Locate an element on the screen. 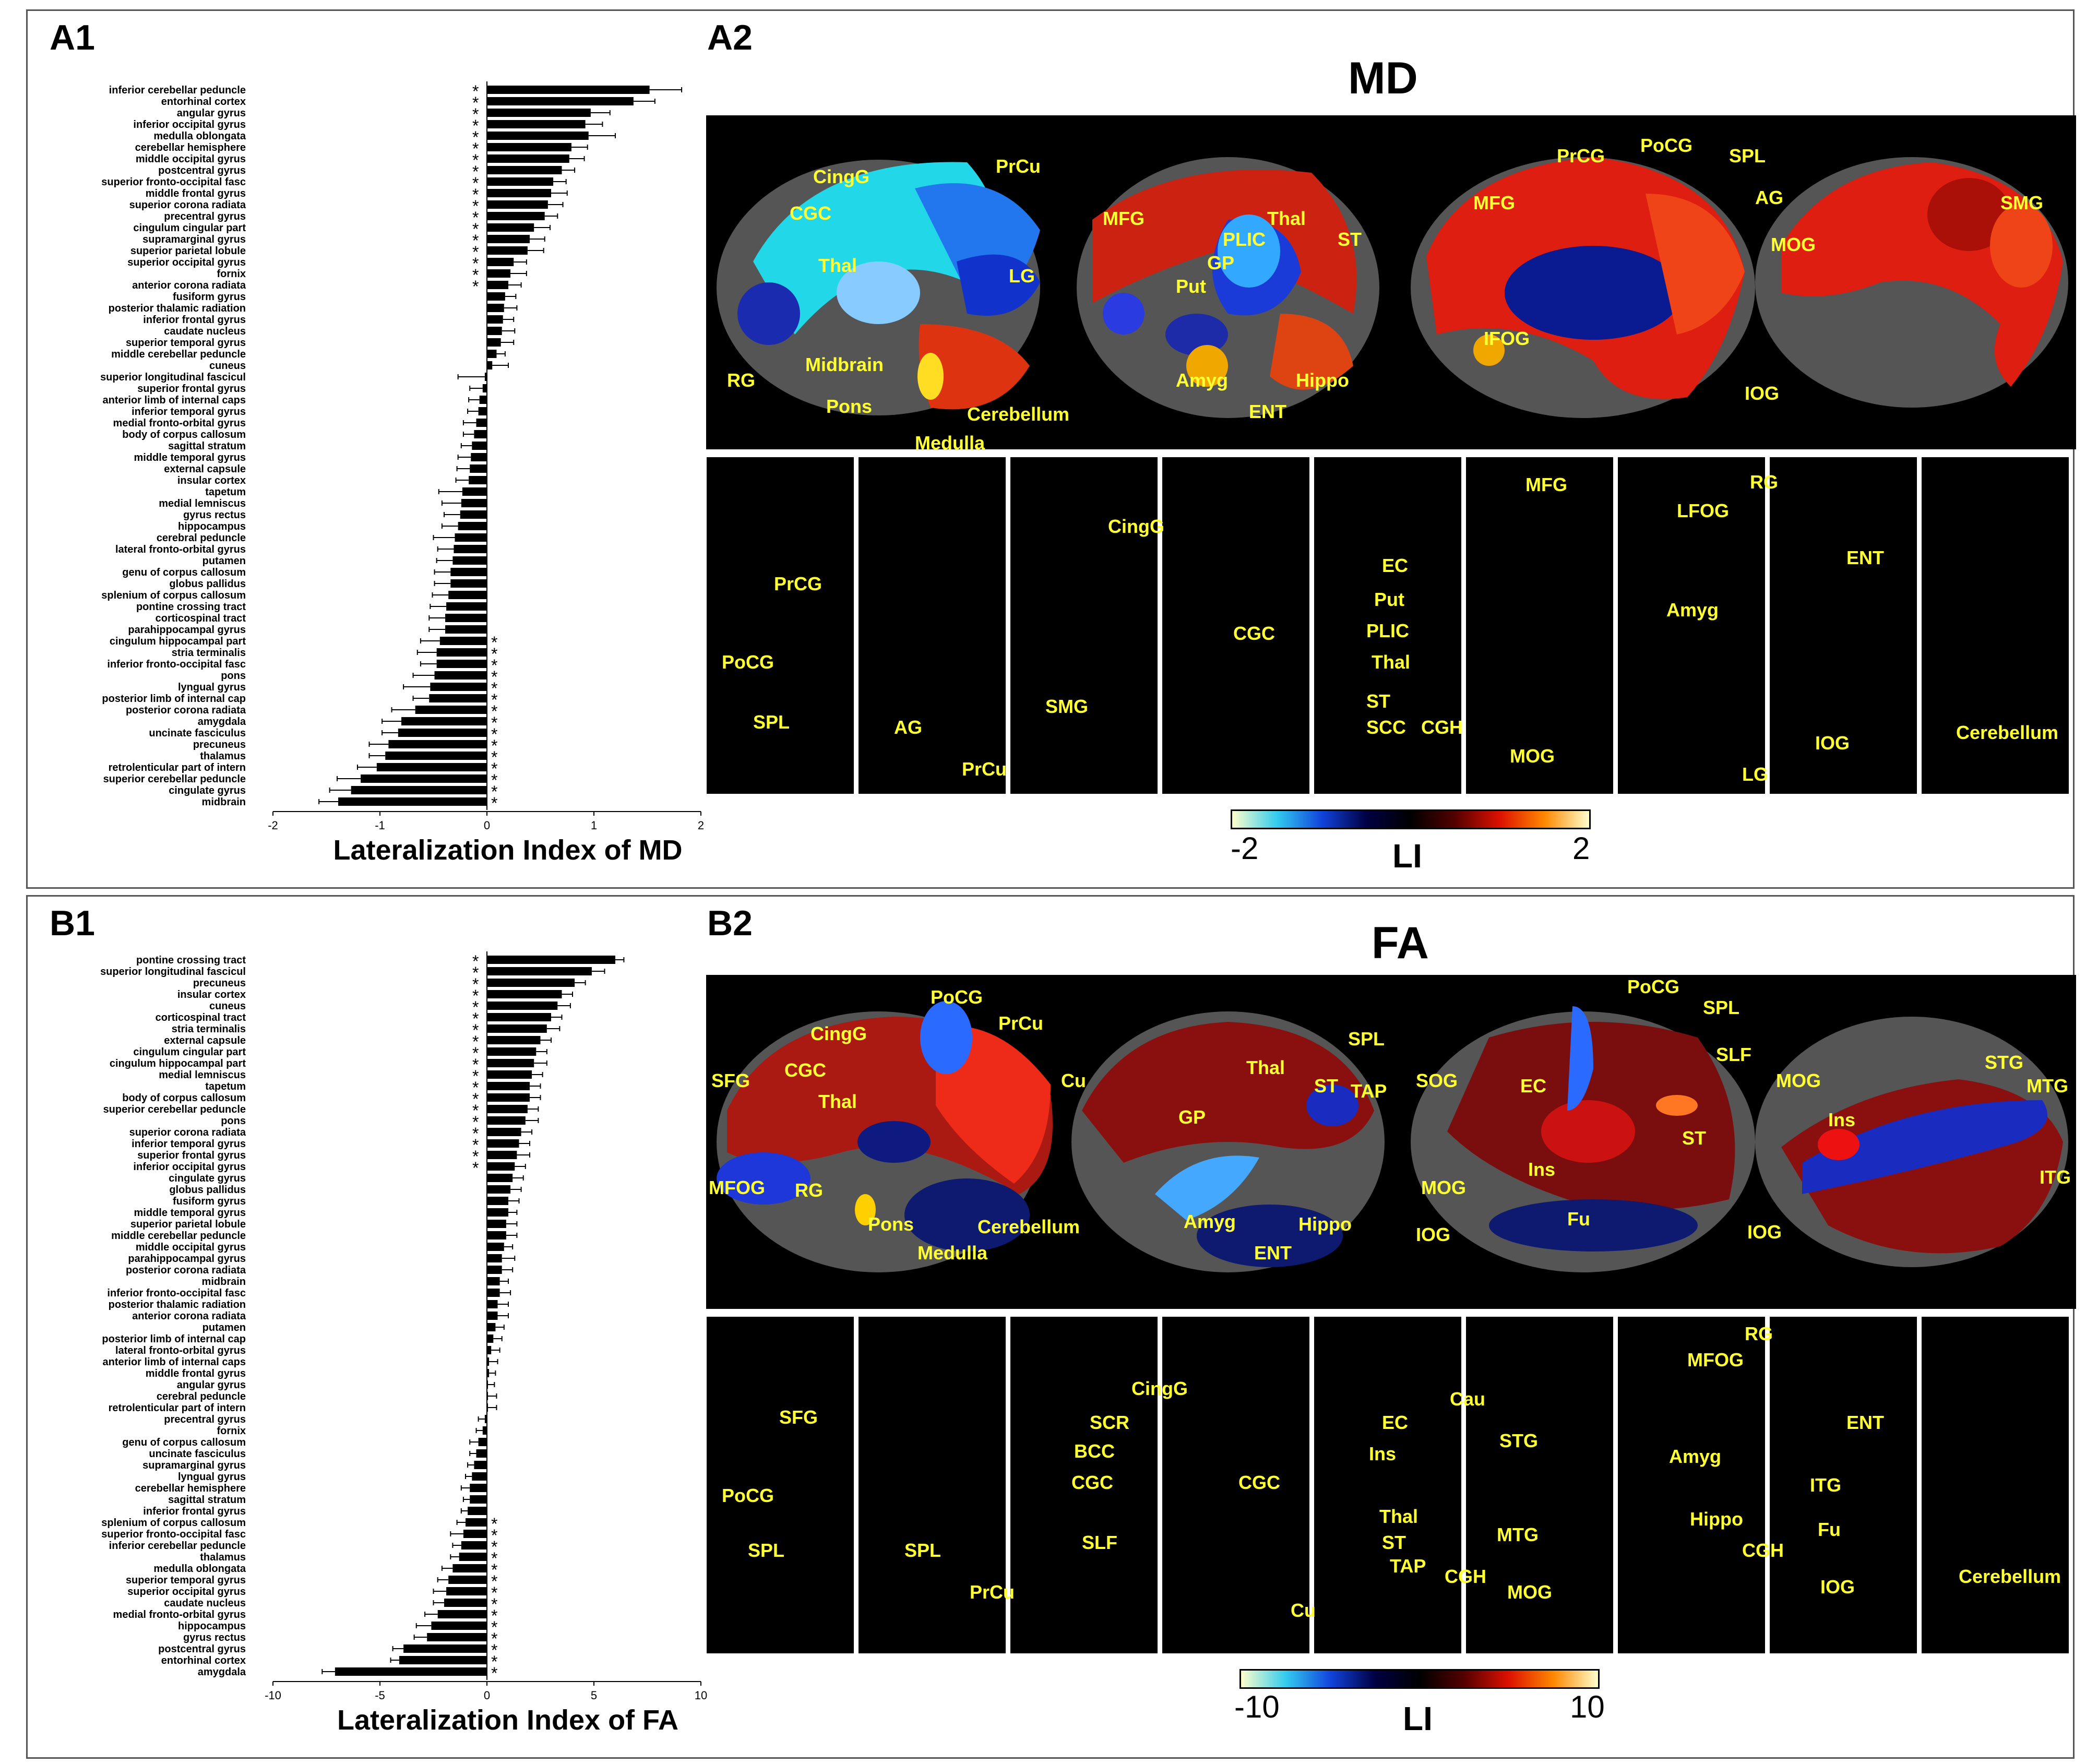 The image size is (2086, 1764). category-label: corticospinal tract is located at coordinates (201, 1017).